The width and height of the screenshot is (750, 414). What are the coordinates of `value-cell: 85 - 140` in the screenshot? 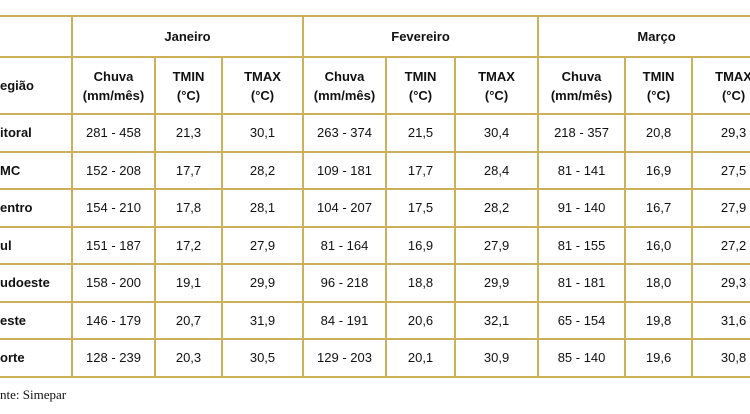 It's located at (582, 358).